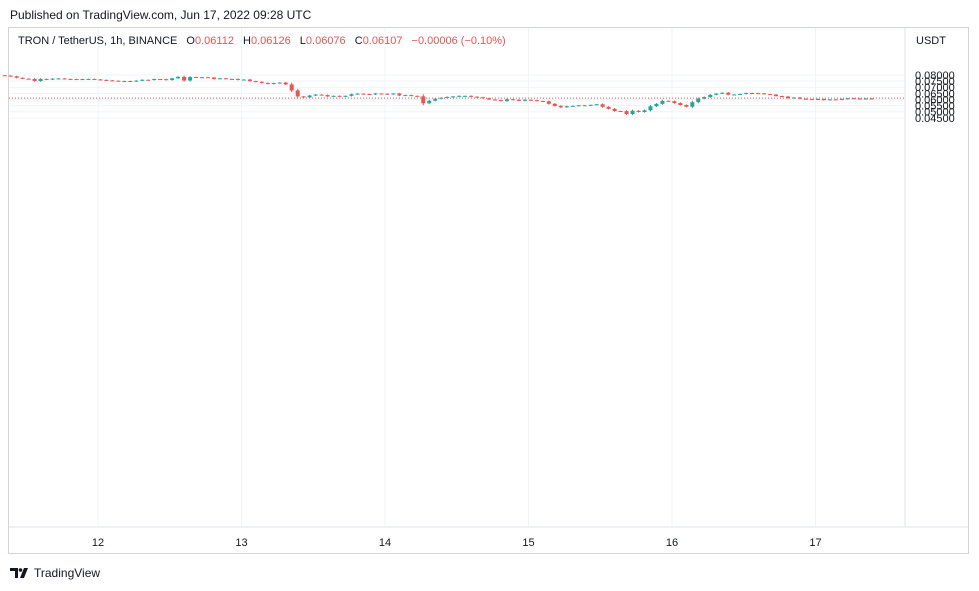  Describe the element at coordinates (98, 41) in the screenshot. I see `symbol-title: TRON / TetherUS, 1h, BINANCE` at that location.